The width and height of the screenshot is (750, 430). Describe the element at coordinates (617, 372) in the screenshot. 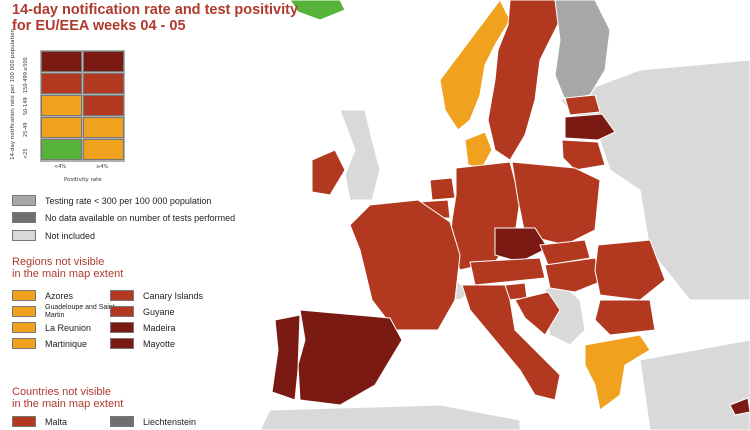

I see `greece-region` at that location.